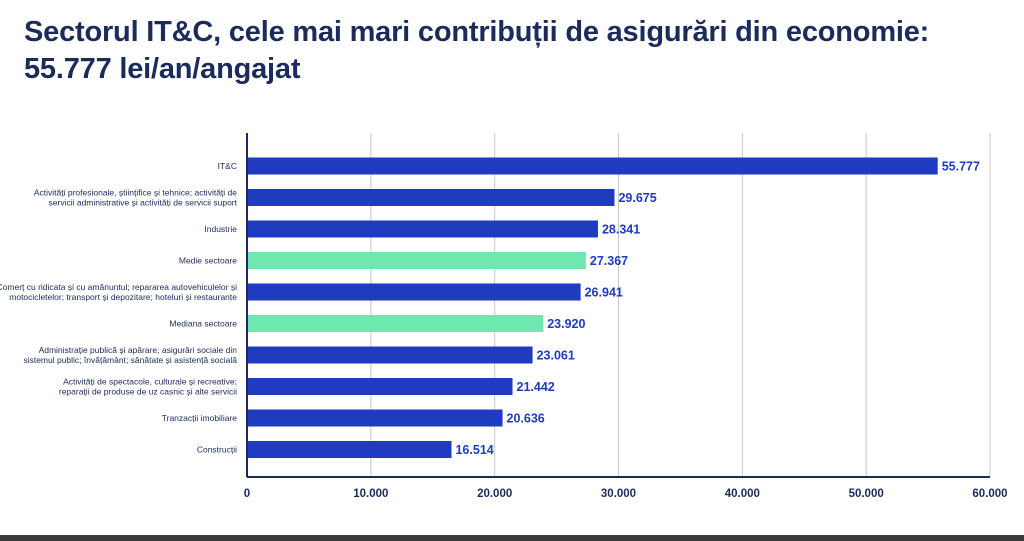 The height and width of the screenshot is (541, 1024). What do you see at coordinates (512, 538) in the screenshot?
I see `bottom-strip` at bounding box center [512, 538].